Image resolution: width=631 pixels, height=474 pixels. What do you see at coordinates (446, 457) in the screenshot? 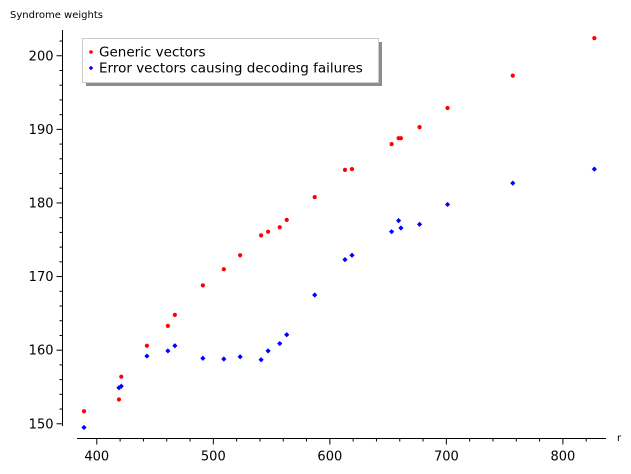
I see `x-tick-label: 700` at bounding box center [446, 457].